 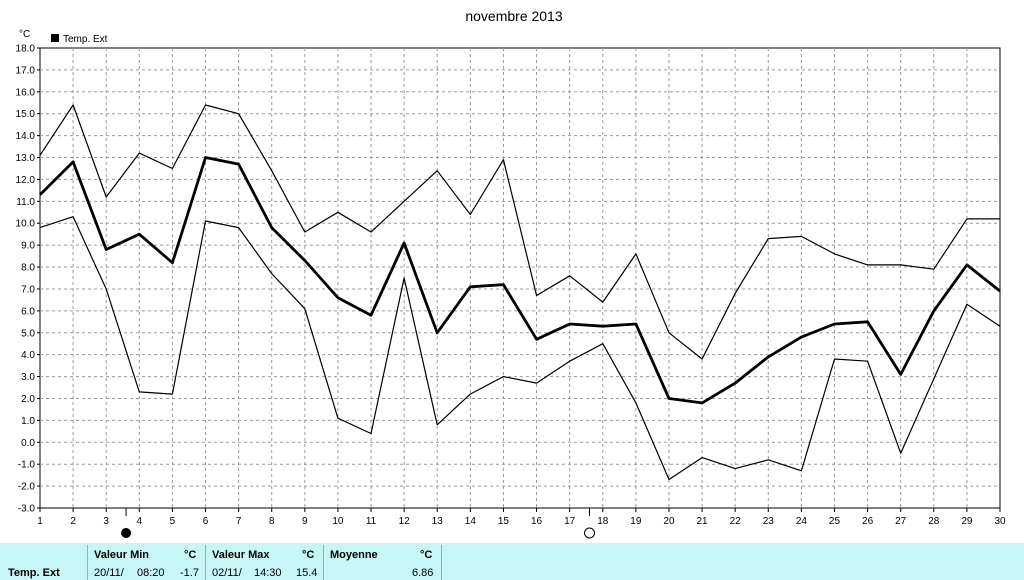 I want to click on x-tick-label: 20, so click(x=669, y=521).